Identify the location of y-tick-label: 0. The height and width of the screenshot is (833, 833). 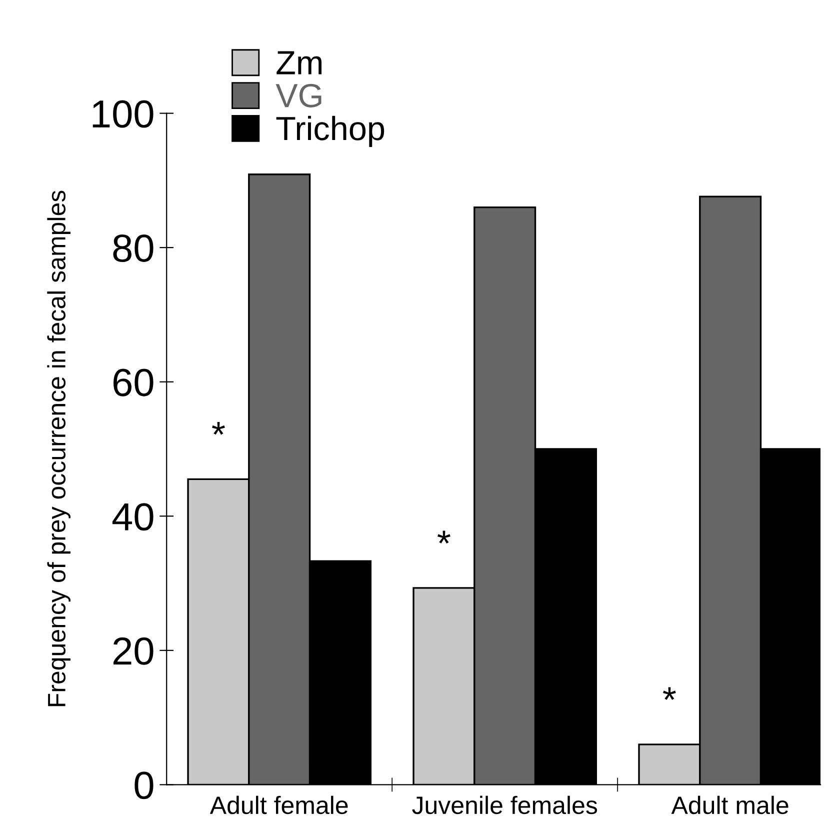
(144, 786).